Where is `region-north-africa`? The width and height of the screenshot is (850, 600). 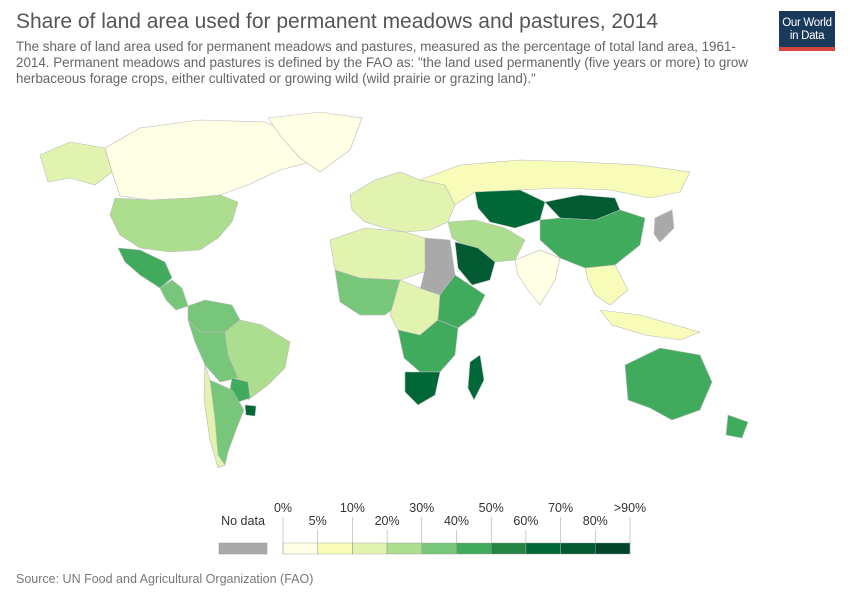
region-north-africa is located at coordinates (380, 254).